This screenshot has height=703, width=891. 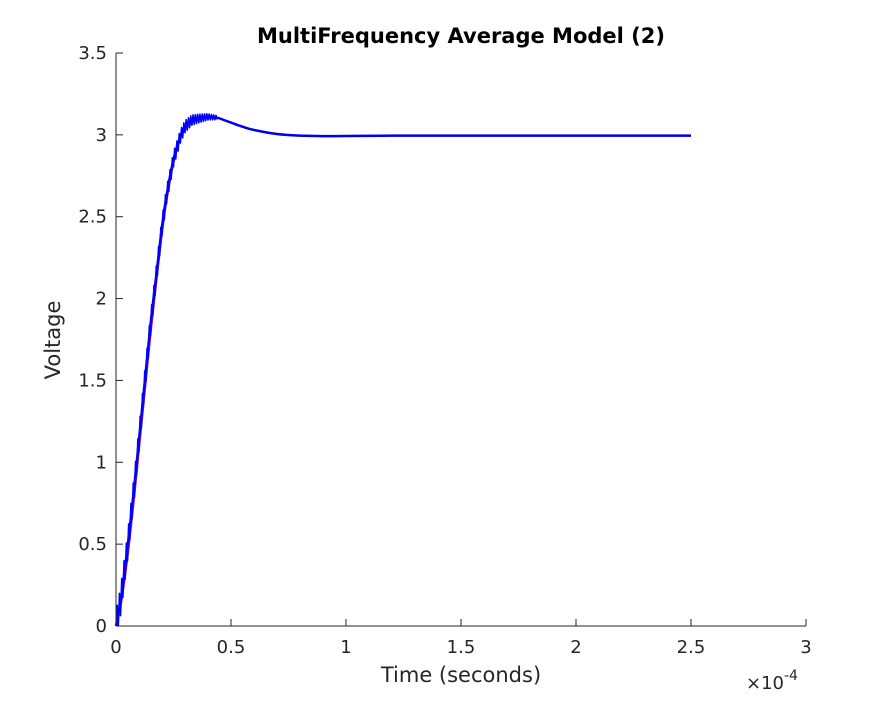 I want to click on y-tick-label: 1, so click(x=101, y=462).